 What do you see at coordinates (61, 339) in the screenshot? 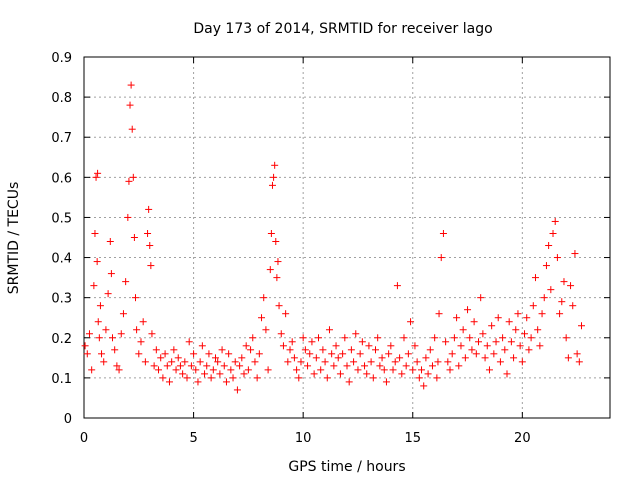
I see `y-tick-label: 0.2` at bounding box center [61, 339].